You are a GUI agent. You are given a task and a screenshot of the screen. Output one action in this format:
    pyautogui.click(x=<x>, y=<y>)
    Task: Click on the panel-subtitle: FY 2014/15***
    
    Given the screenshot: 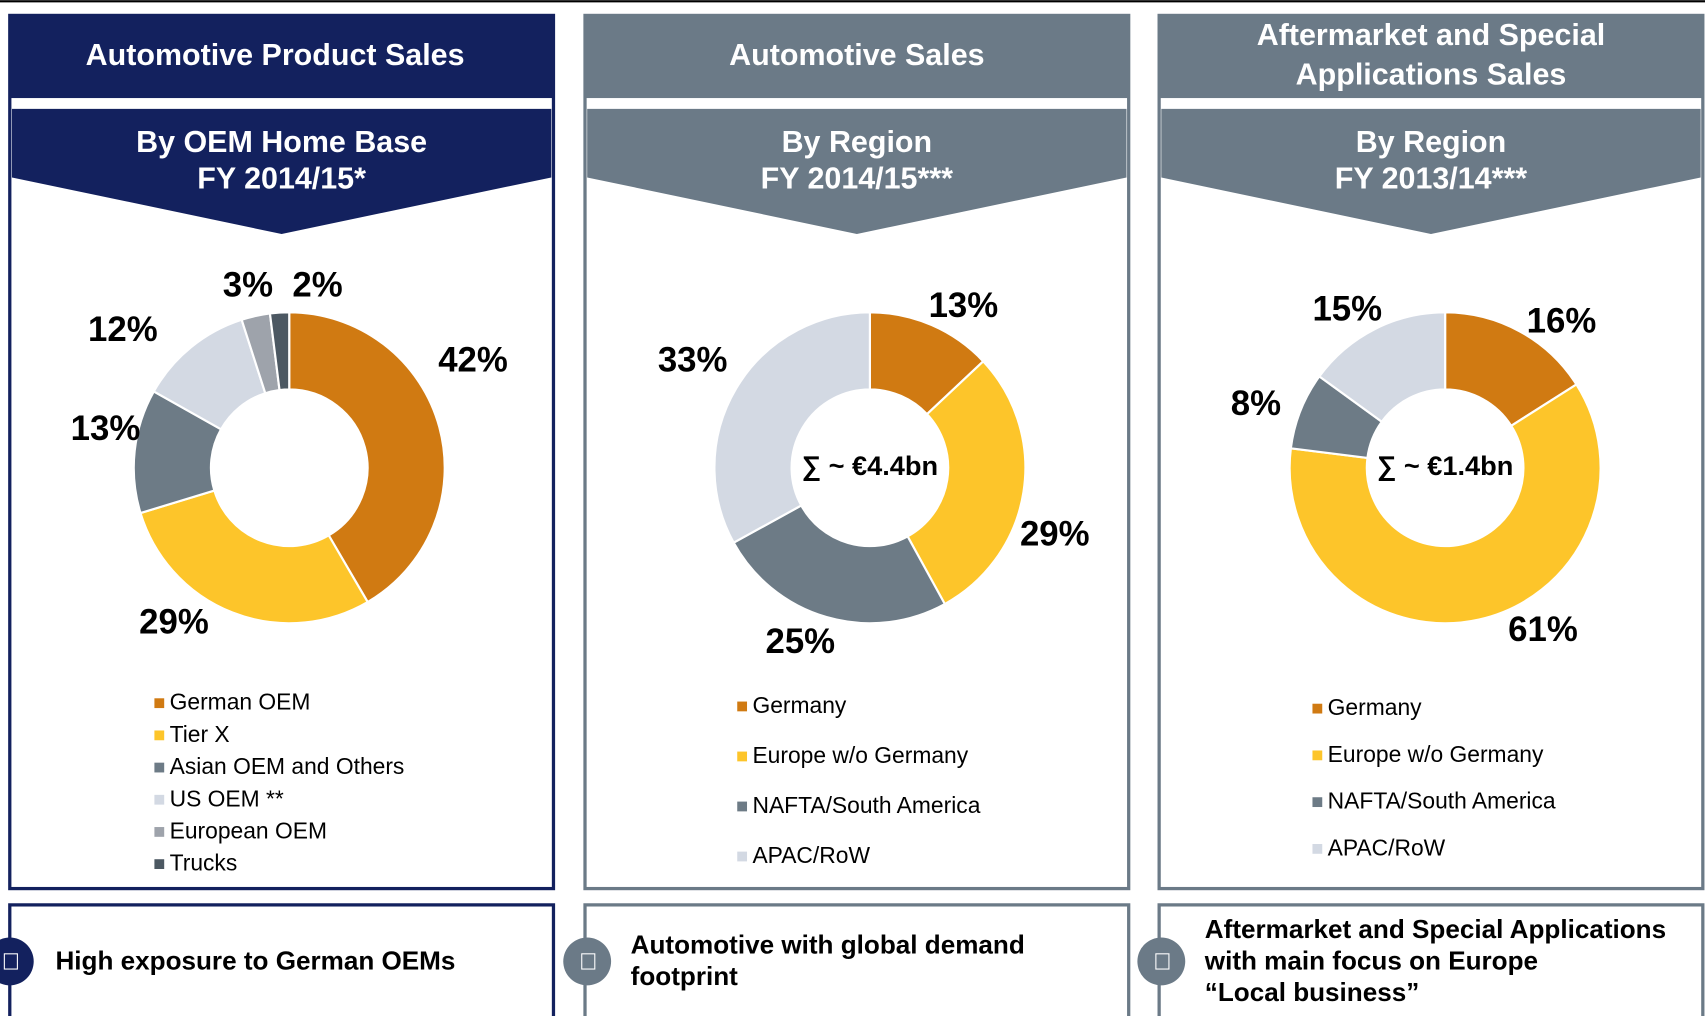 What is the action you would take?
    pyautogui.click(x=857, y=179)
    